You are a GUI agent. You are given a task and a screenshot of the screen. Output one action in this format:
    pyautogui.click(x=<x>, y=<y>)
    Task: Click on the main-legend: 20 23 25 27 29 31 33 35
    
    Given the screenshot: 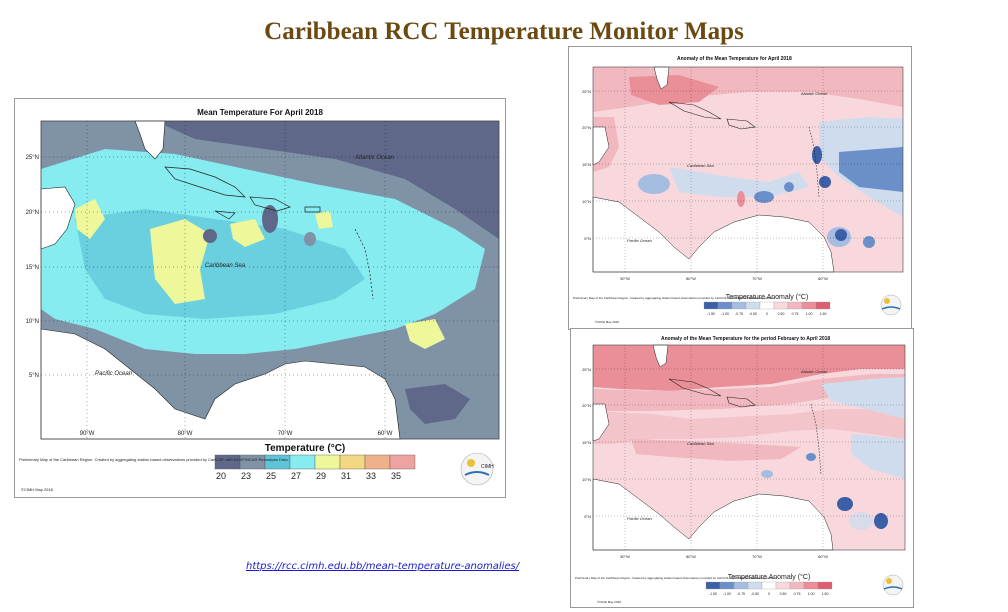 What is the action you would take?
    pyautogui.click(x=315, y=467)
    